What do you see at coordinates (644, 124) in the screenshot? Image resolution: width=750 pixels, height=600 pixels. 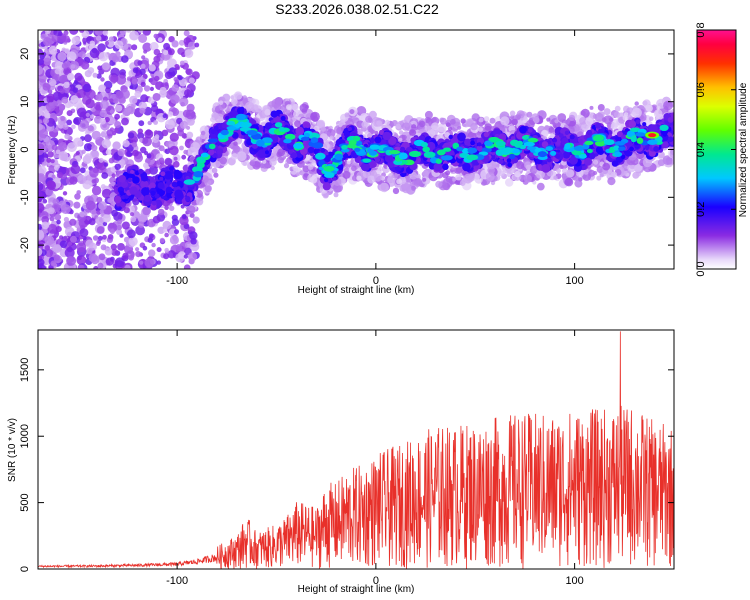 I see `ridge-blob` at bounding box center [644, 124].